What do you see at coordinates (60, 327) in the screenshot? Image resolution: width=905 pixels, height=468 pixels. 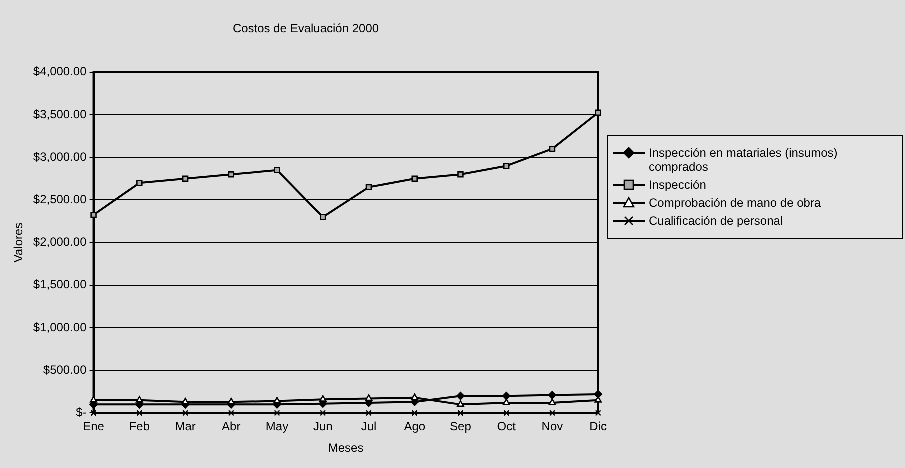 I see `y-tick-label: $1,000.00` at bounding box center [60, 327].